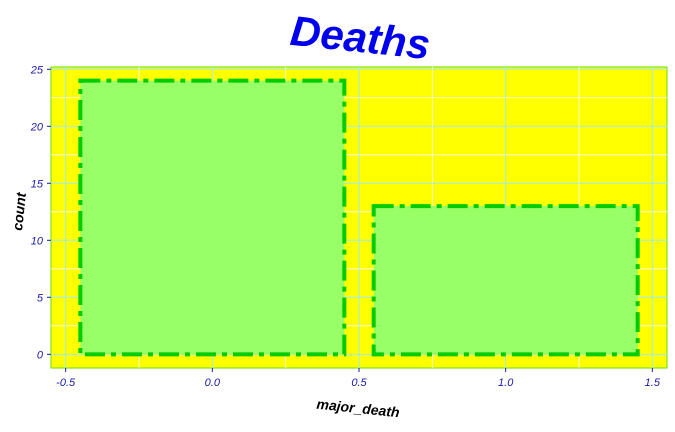 The width and height of the screenshot is (675, 432). Describe the element at coordinates (506, 383) in the screenshot. I see `x-tick-label: 1.0` at that location.